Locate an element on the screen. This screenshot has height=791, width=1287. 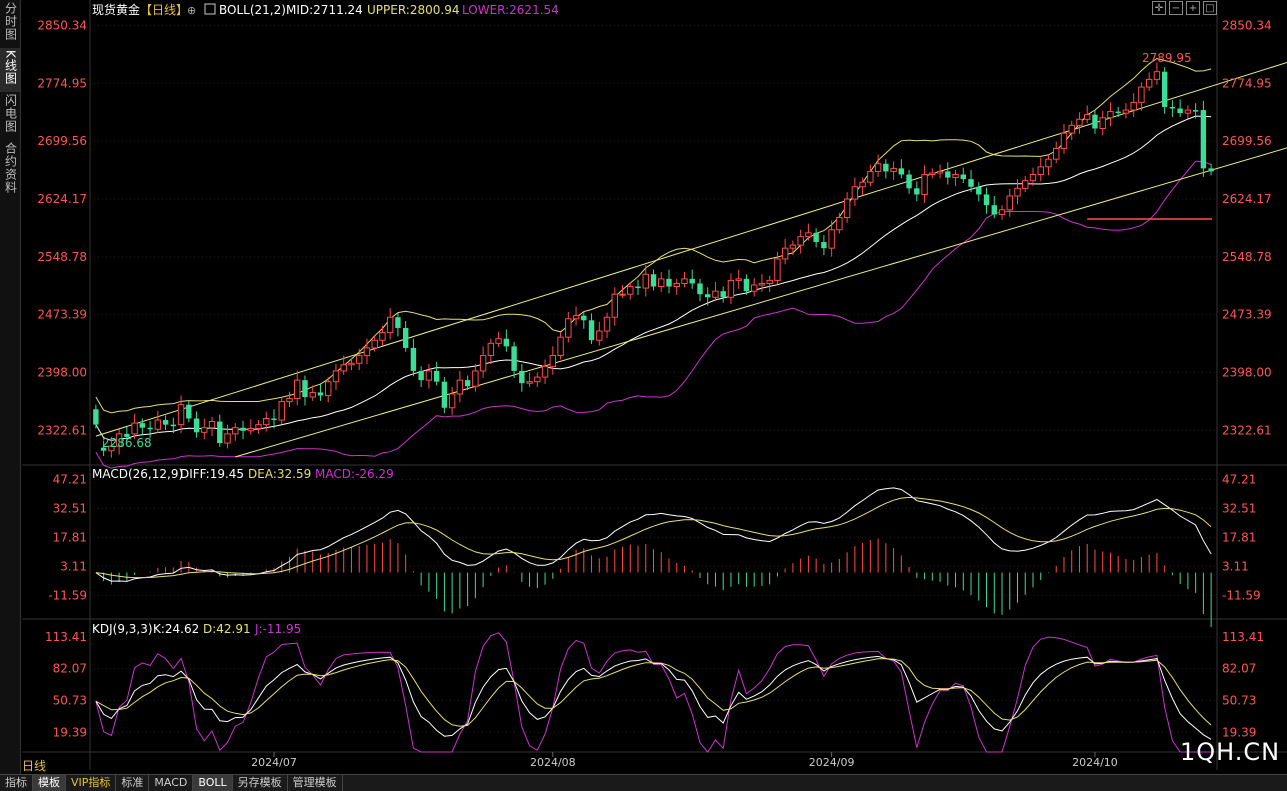
bottom-tab-2: VIP指标 is located at coordinates (91, 783).